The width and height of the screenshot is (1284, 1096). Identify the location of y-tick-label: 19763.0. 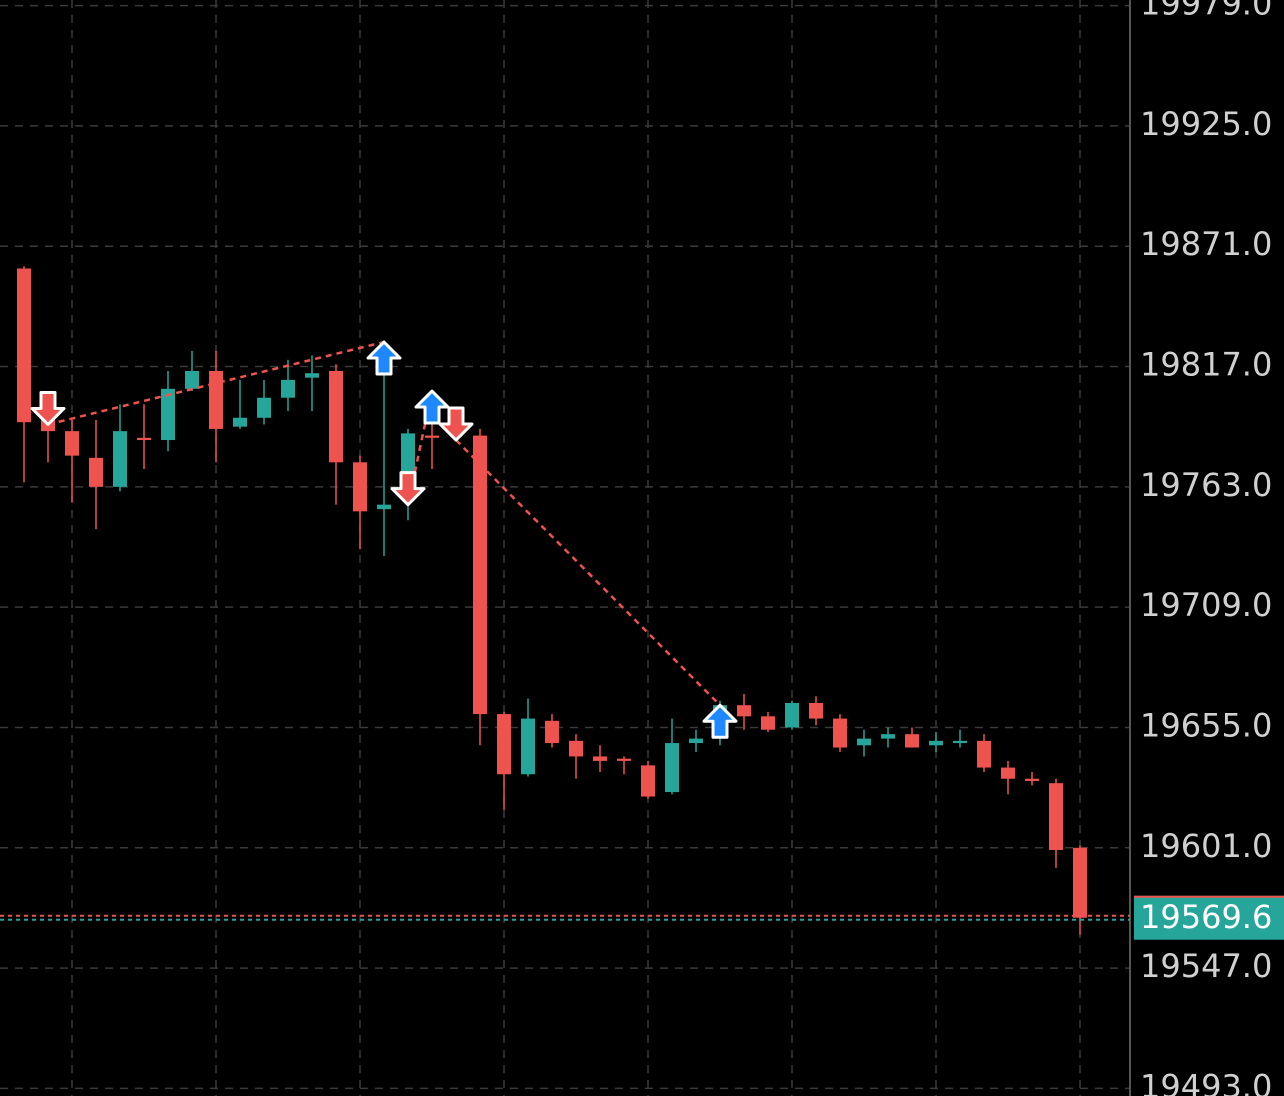
(1206, 485).